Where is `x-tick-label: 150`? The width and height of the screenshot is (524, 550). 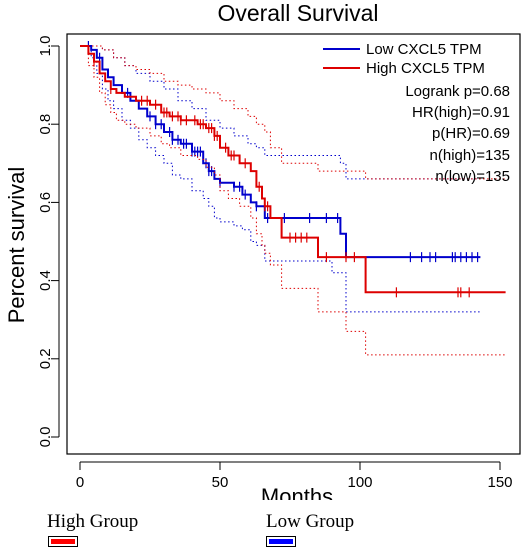
x-tick-label: 150 is located at coordinates (499, 482).